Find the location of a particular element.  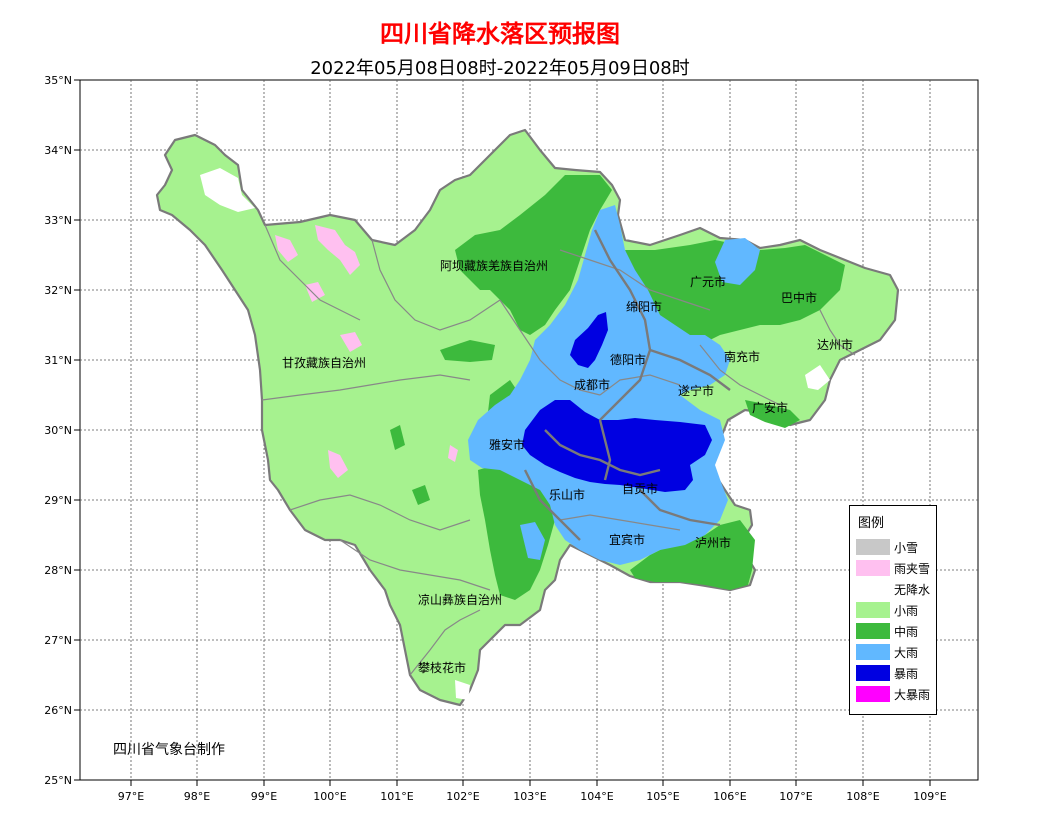

legend-title: 图例 is located at coordinates (871, 523).